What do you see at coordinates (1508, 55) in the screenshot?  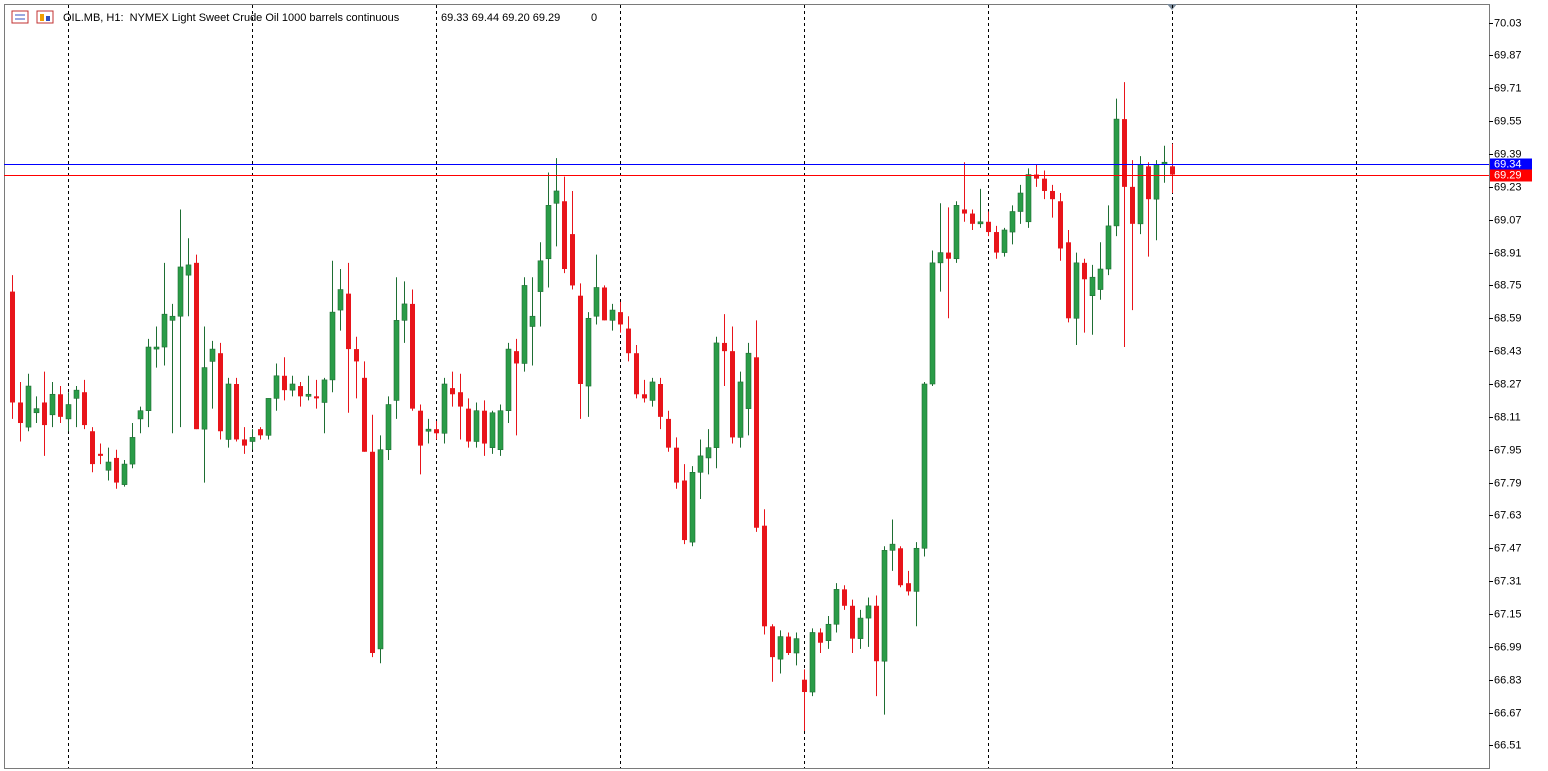 I see `y-tick-label: 69.87` at bounding box center [1508, 55].